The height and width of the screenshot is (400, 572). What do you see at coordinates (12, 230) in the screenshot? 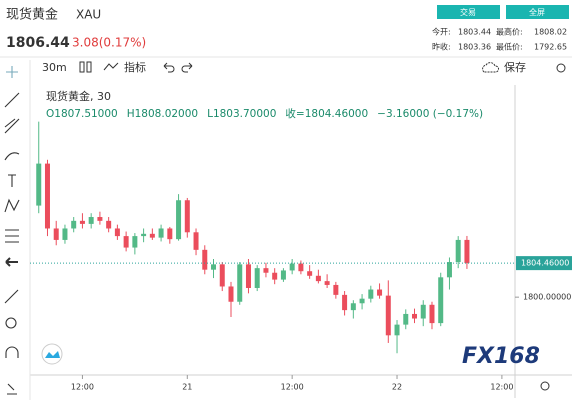
I see `side-toolbar` at bounding box center [12, 230].